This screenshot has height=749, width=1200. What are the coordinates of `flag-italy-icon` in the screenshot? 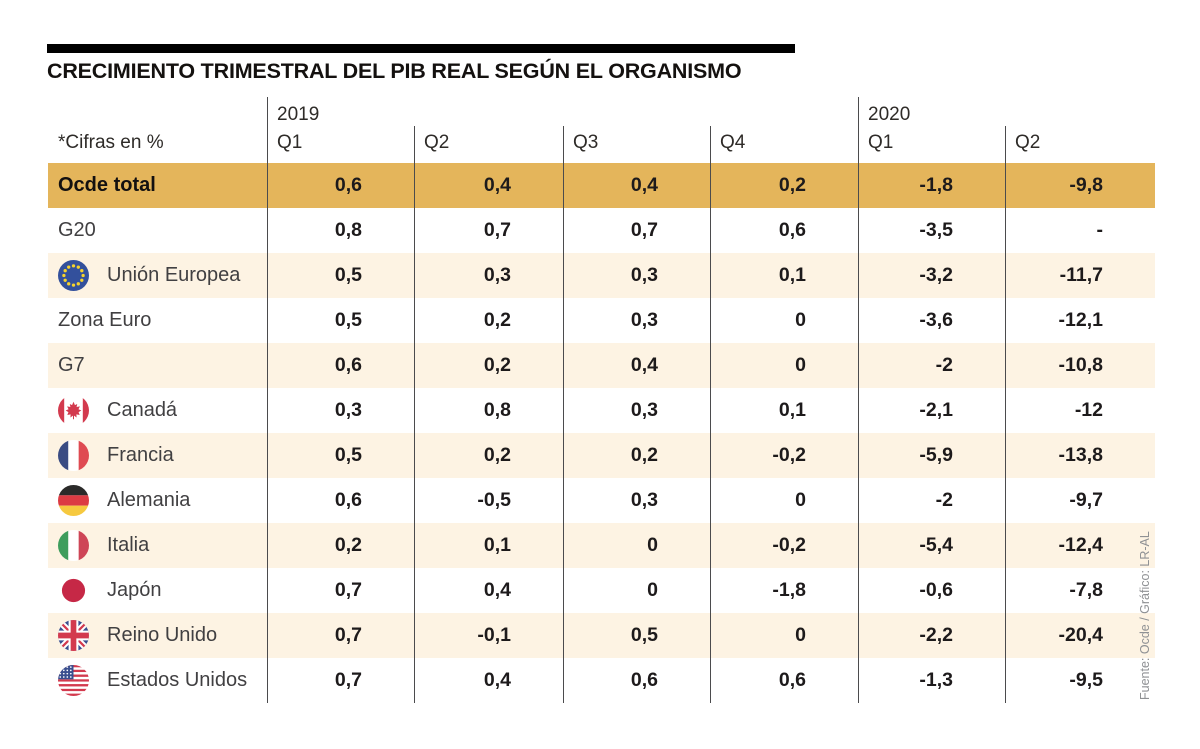 It's located at (73, 545).